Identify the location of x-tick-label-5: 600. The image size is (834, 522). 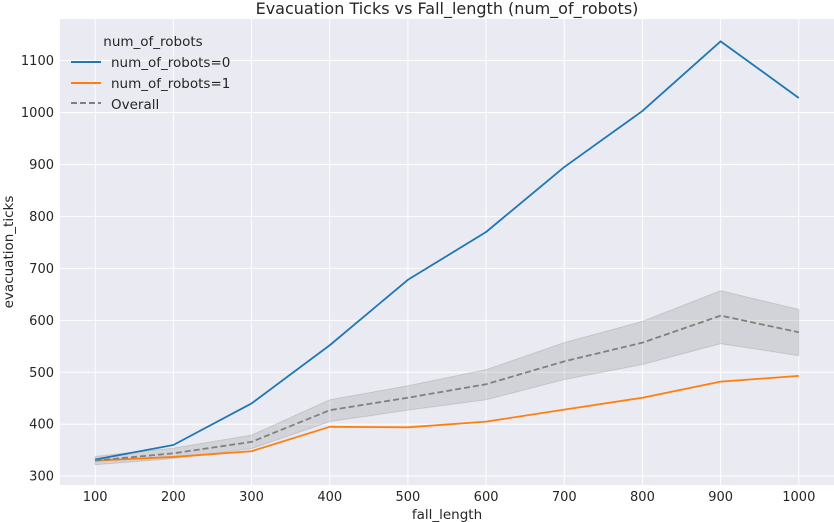
(486, 497).